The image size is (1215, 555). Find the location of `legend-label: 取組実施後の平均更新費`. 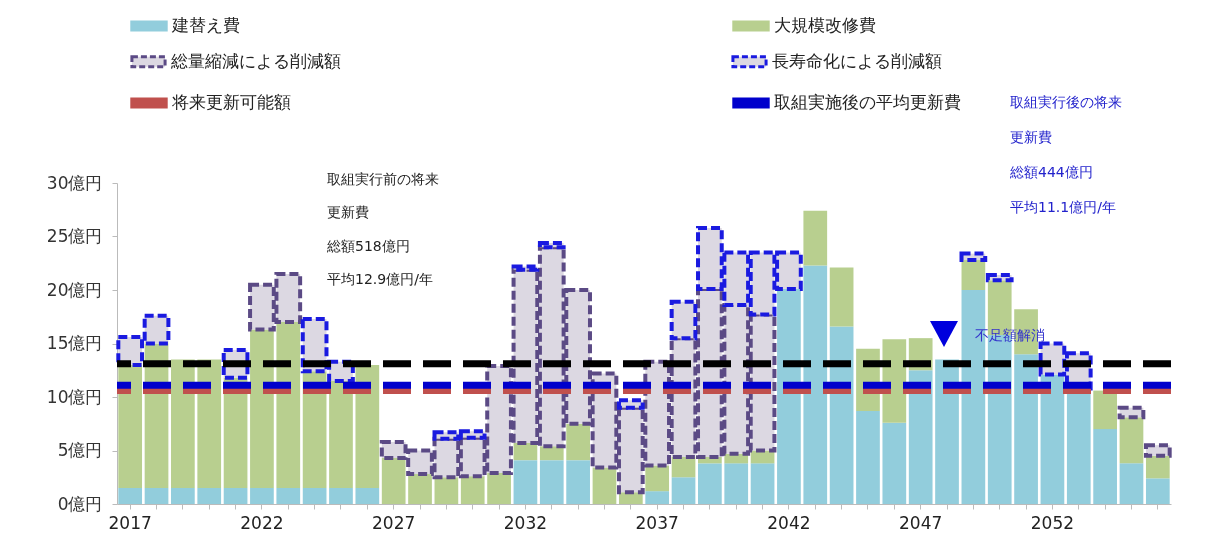

legend-label: 取組実施後の平均更新費 is located at coordinates (867, 102).